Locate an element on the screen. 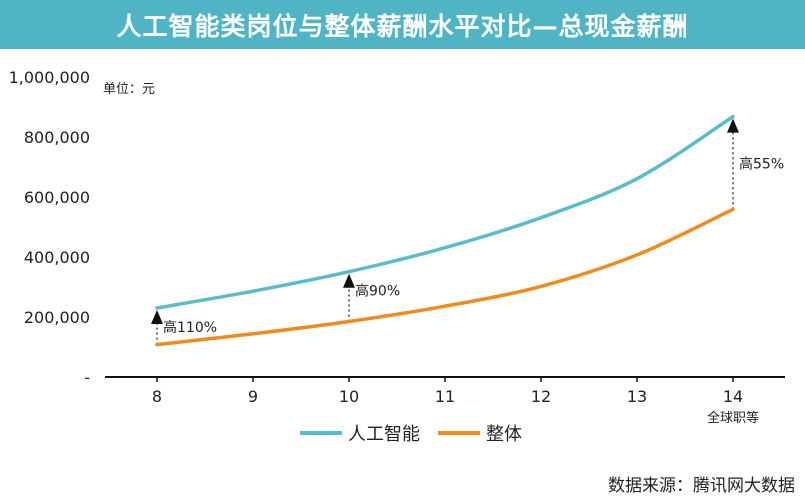  x-tick-label: 11 is located at coordinates (445, 396).